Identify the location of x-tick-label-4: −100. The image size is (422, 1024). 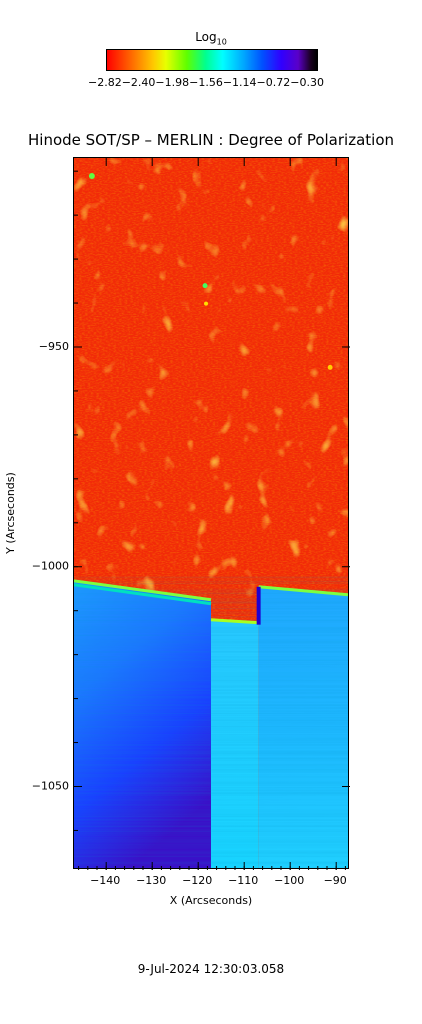
(289, 880).